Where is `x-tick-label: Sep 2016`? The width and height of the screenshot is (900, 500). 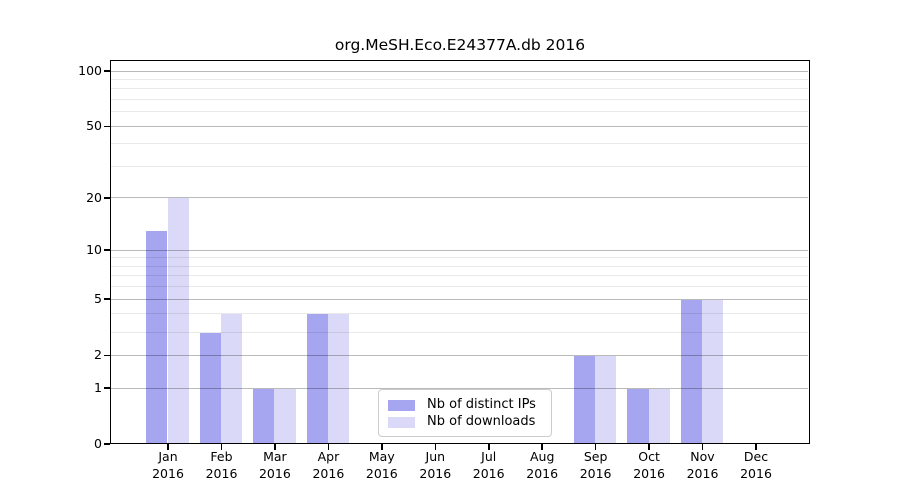
x-tick-label: Sep 2016 is located at coordinates (596, 465).